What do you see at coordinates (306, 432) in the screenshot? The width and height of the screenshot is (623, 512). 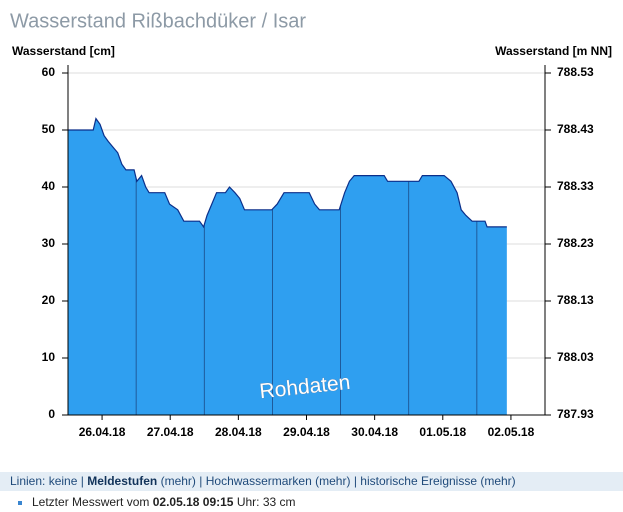 I see `x-tick-label: 29.04.18` at bounding box center [306, 432].